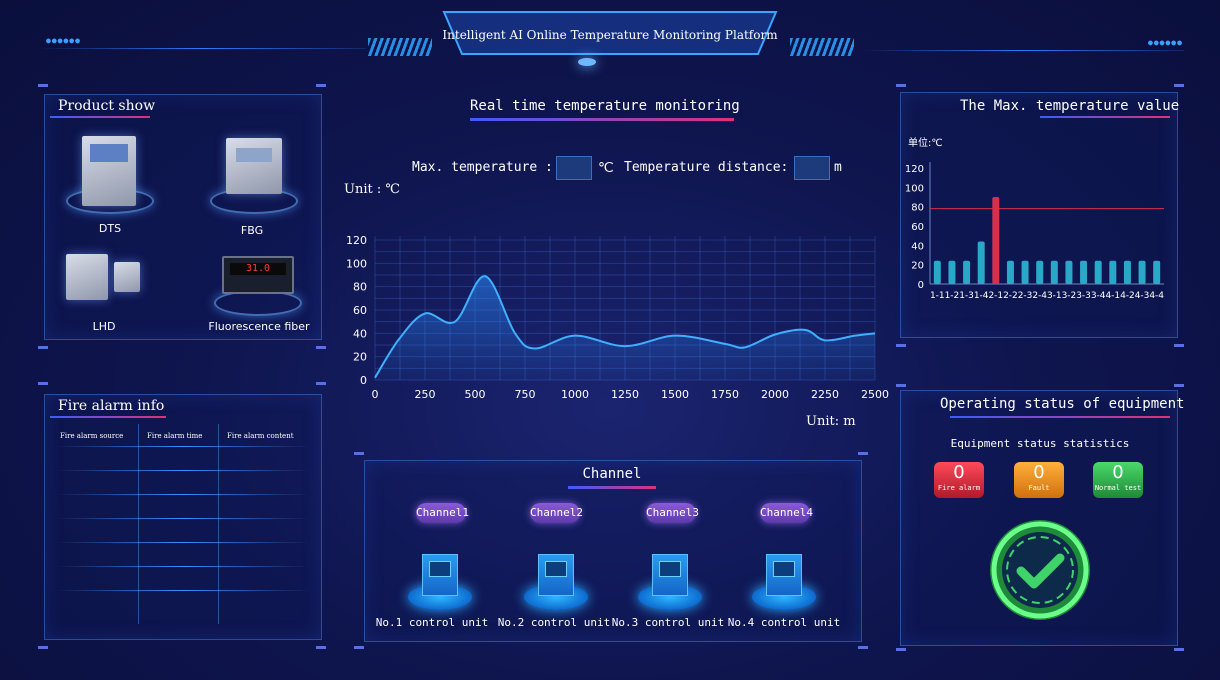  Describe the element at coordinates (482, 167) in the screenshot. I see `max-temp-label: Max. temperature :` at that location.